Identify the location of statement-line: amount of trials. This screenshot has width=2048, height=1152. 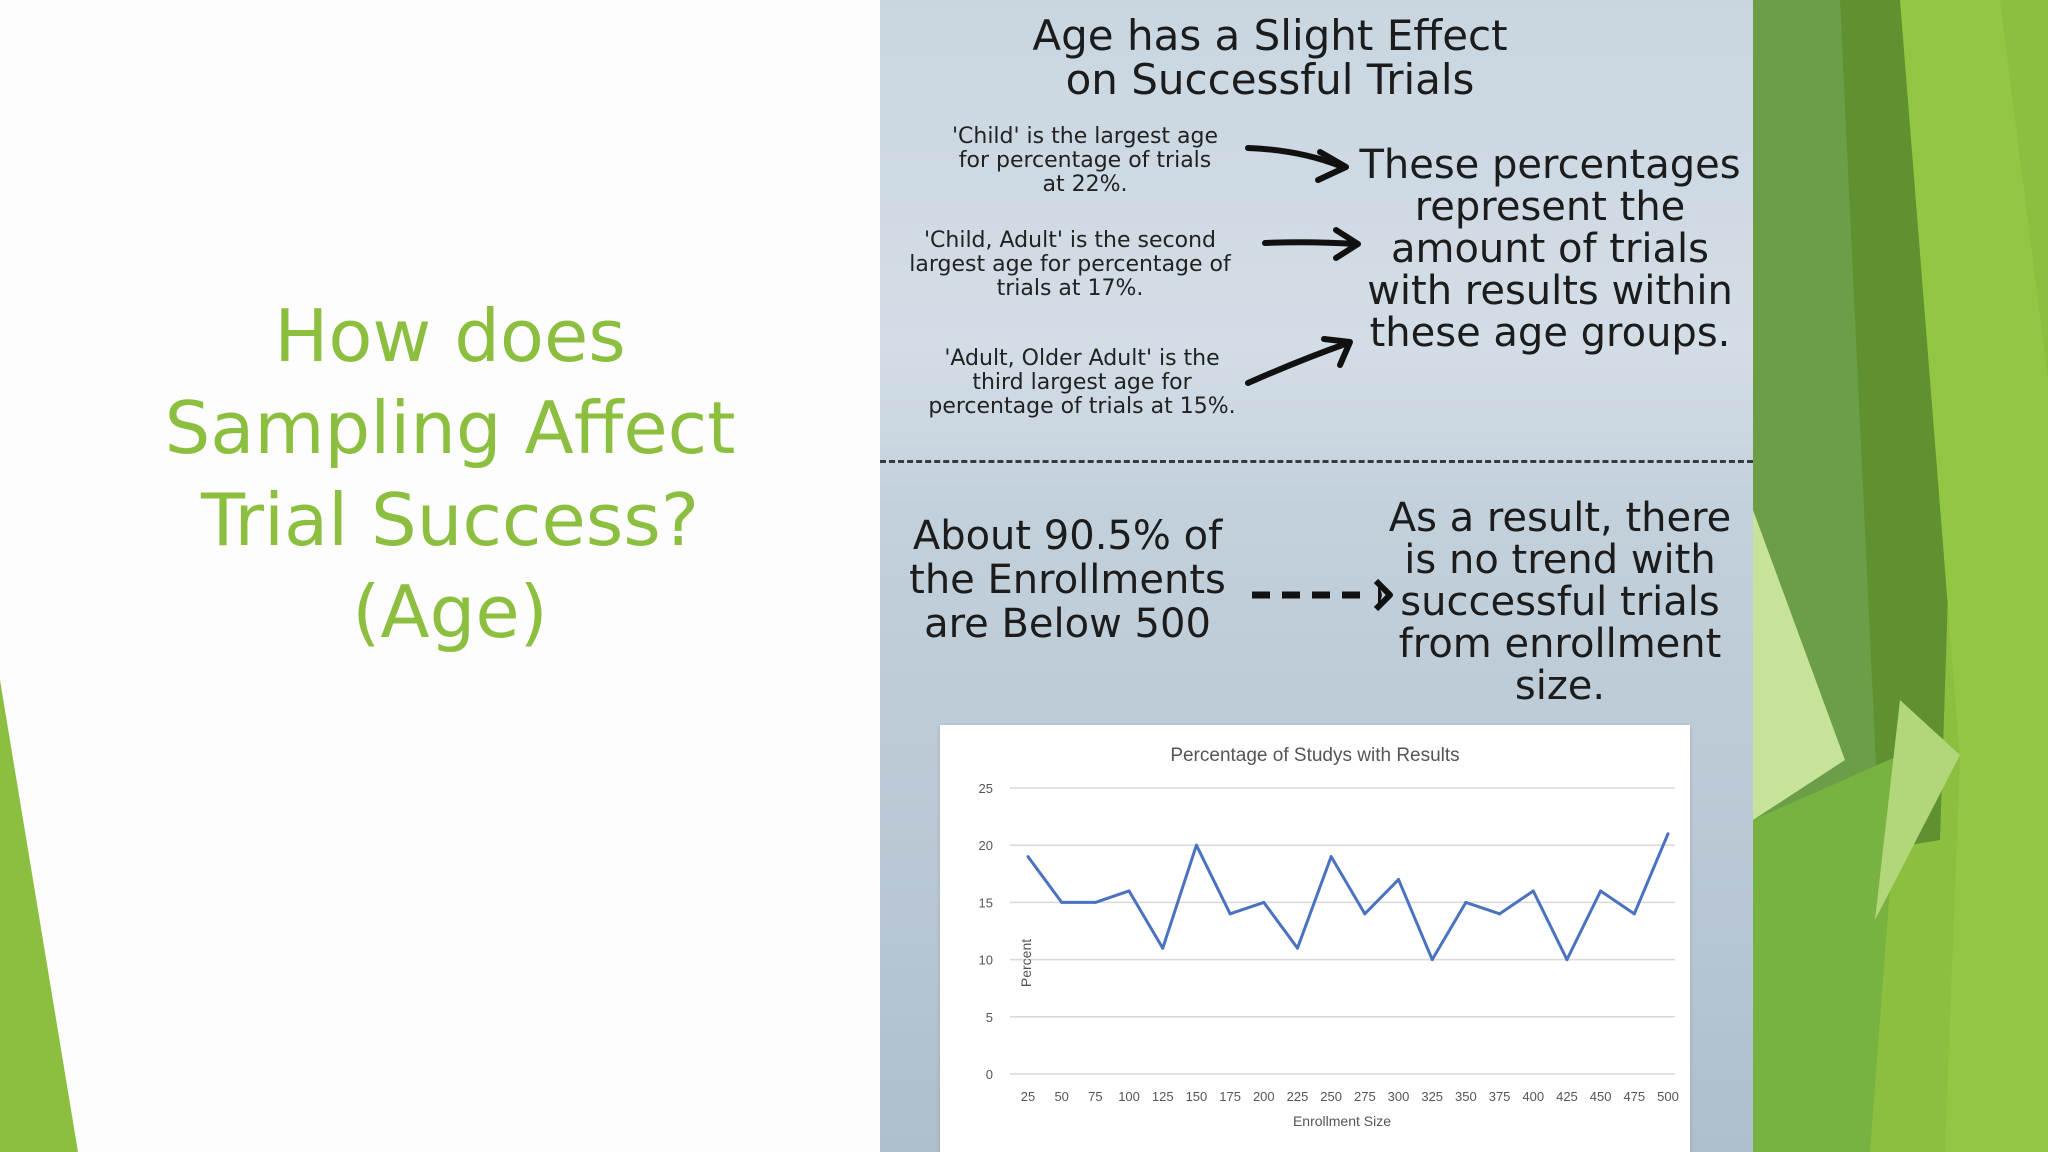
(1550, 249).